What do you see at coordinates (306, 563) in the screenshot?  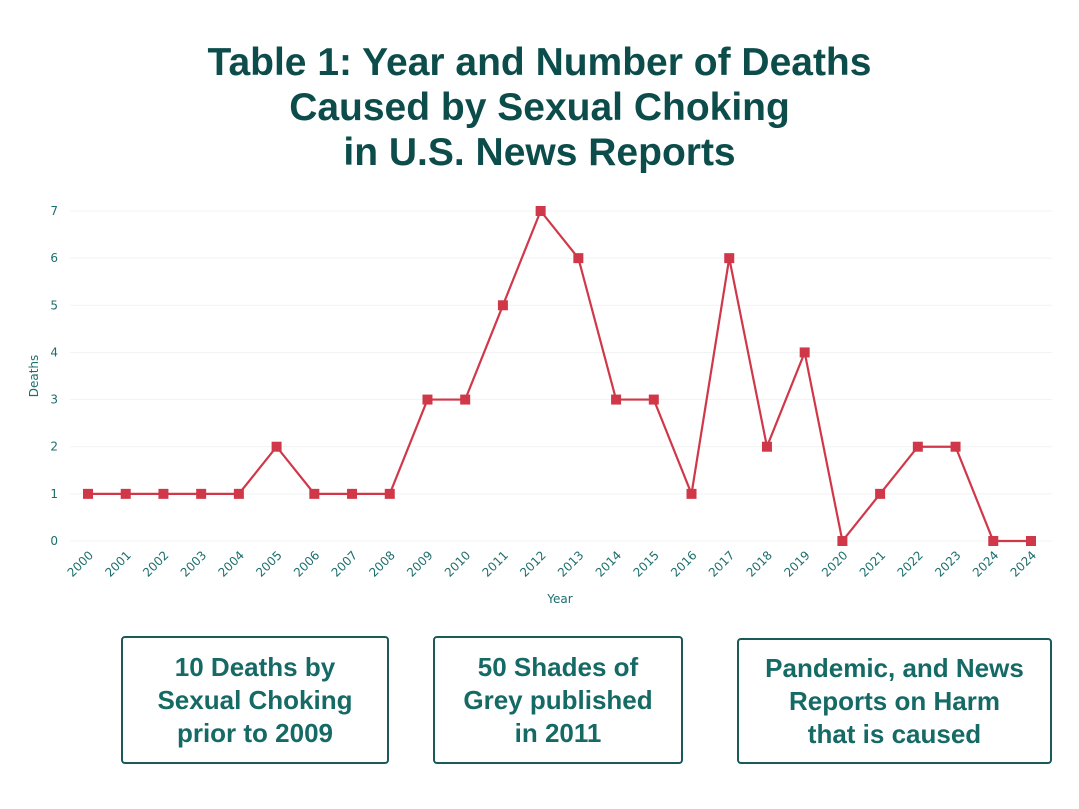 I see `x-tick-label: 2006` at bounding box center [306, 563].